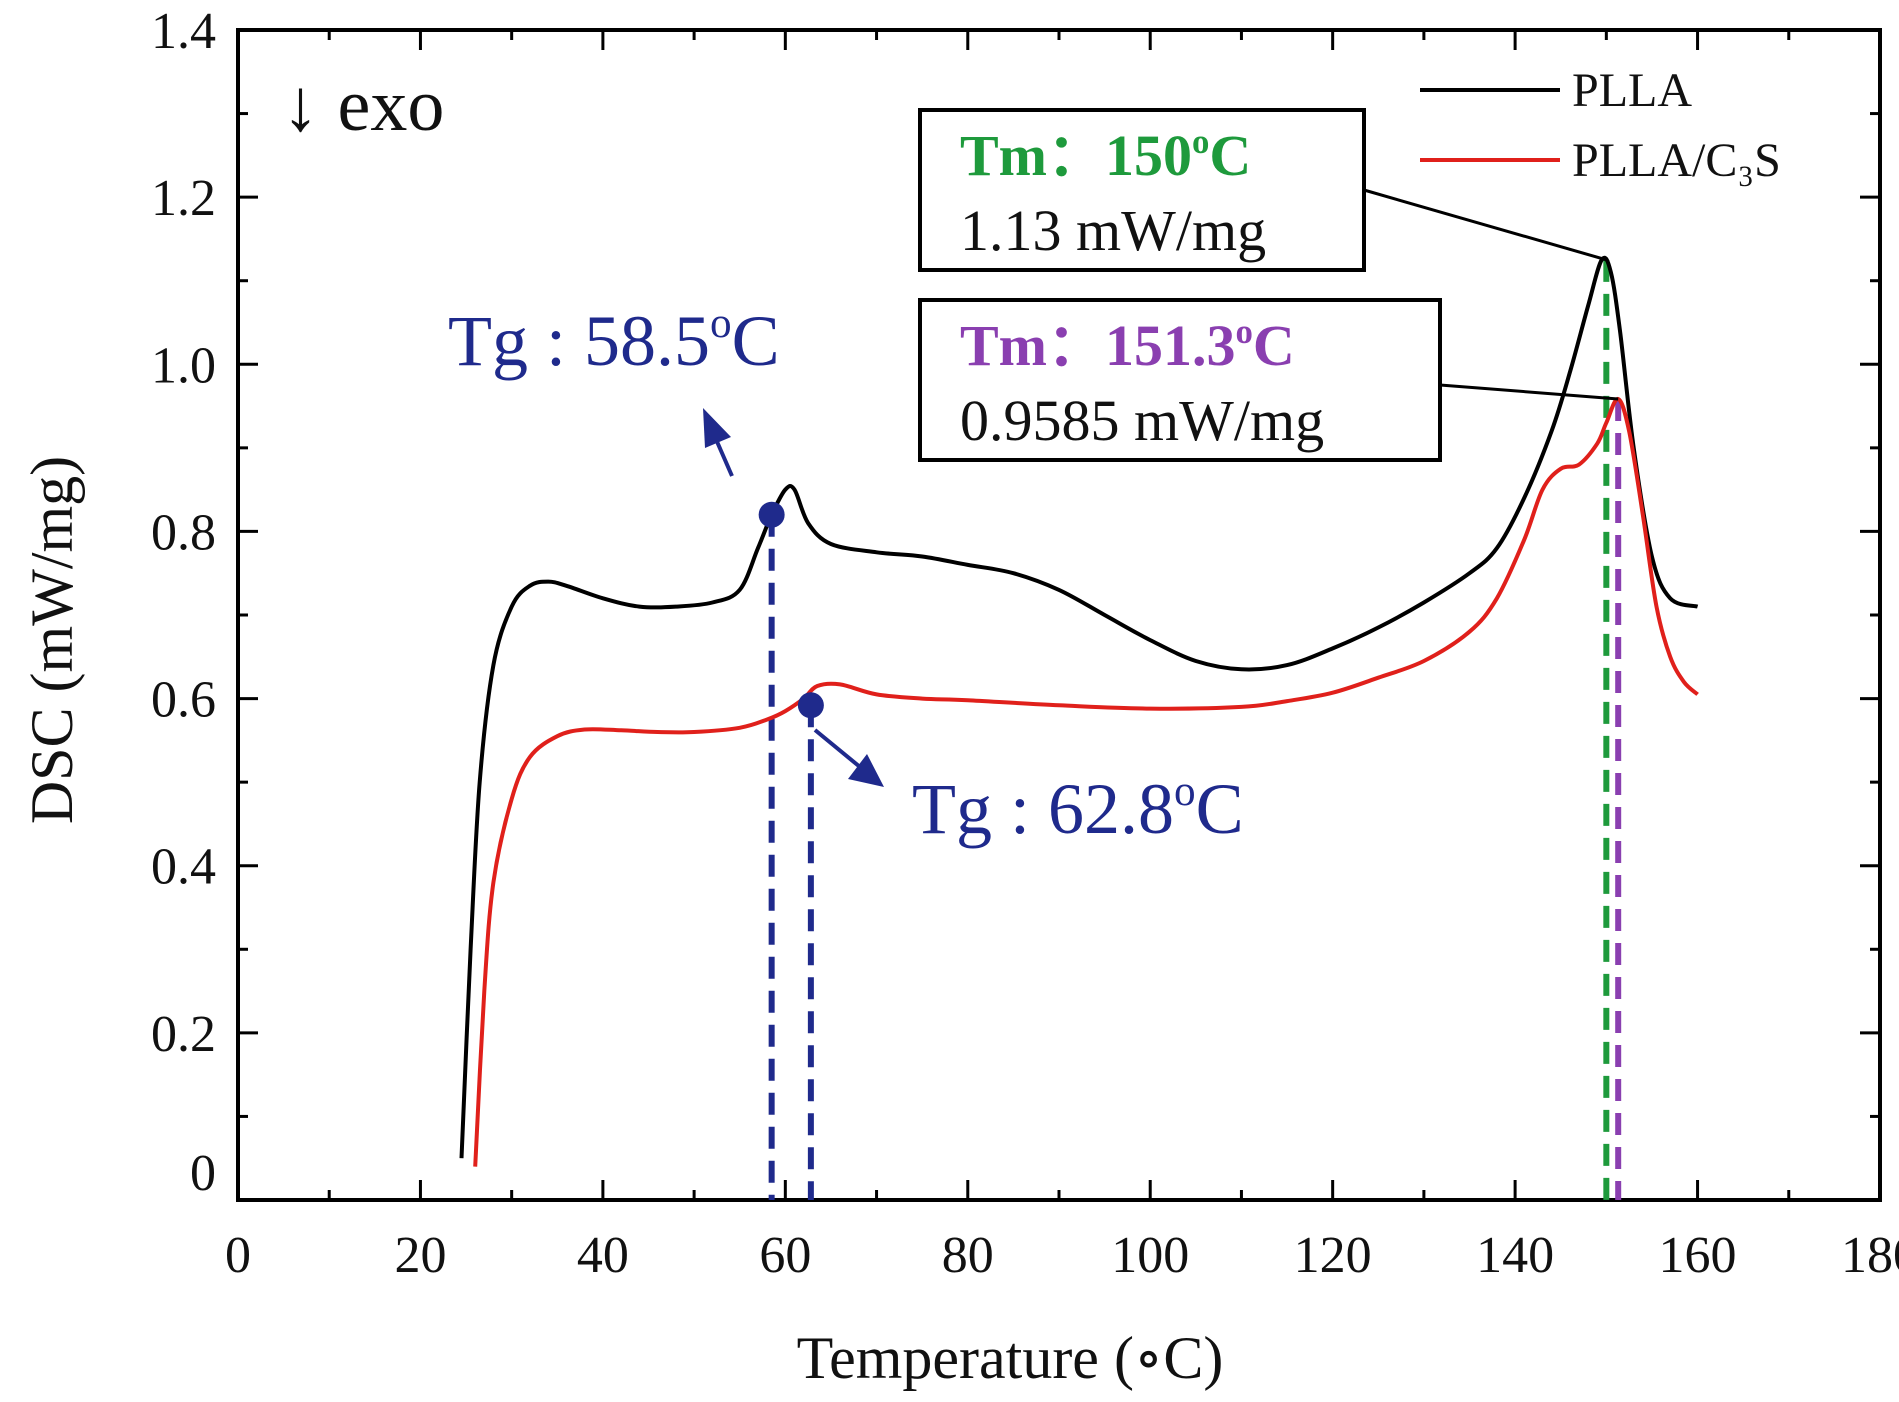 Image resolution: width=1899 pixels, height=1402 pixels. Describe the element at coordinates (866, 770) in the screenshot. I see `tg-arrow-plla-c3s-head` at that location.